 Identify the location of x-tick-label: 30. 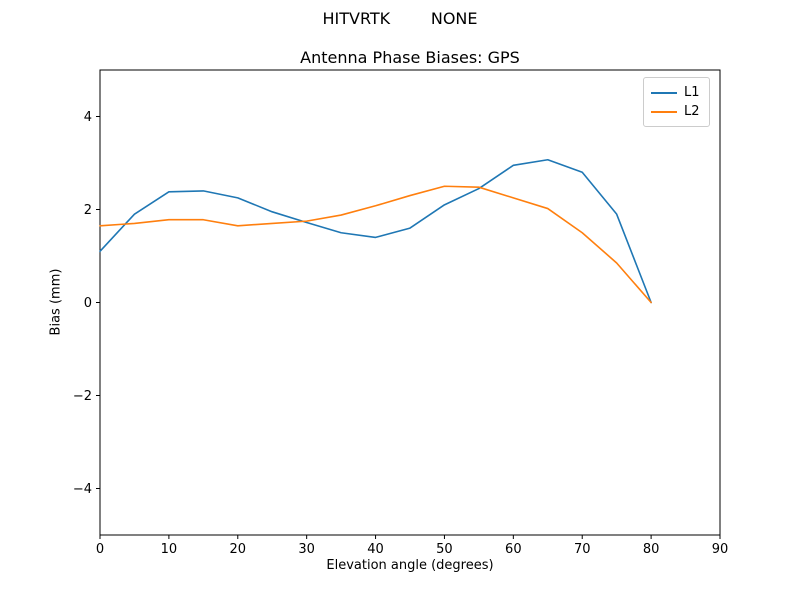
(306, 549).